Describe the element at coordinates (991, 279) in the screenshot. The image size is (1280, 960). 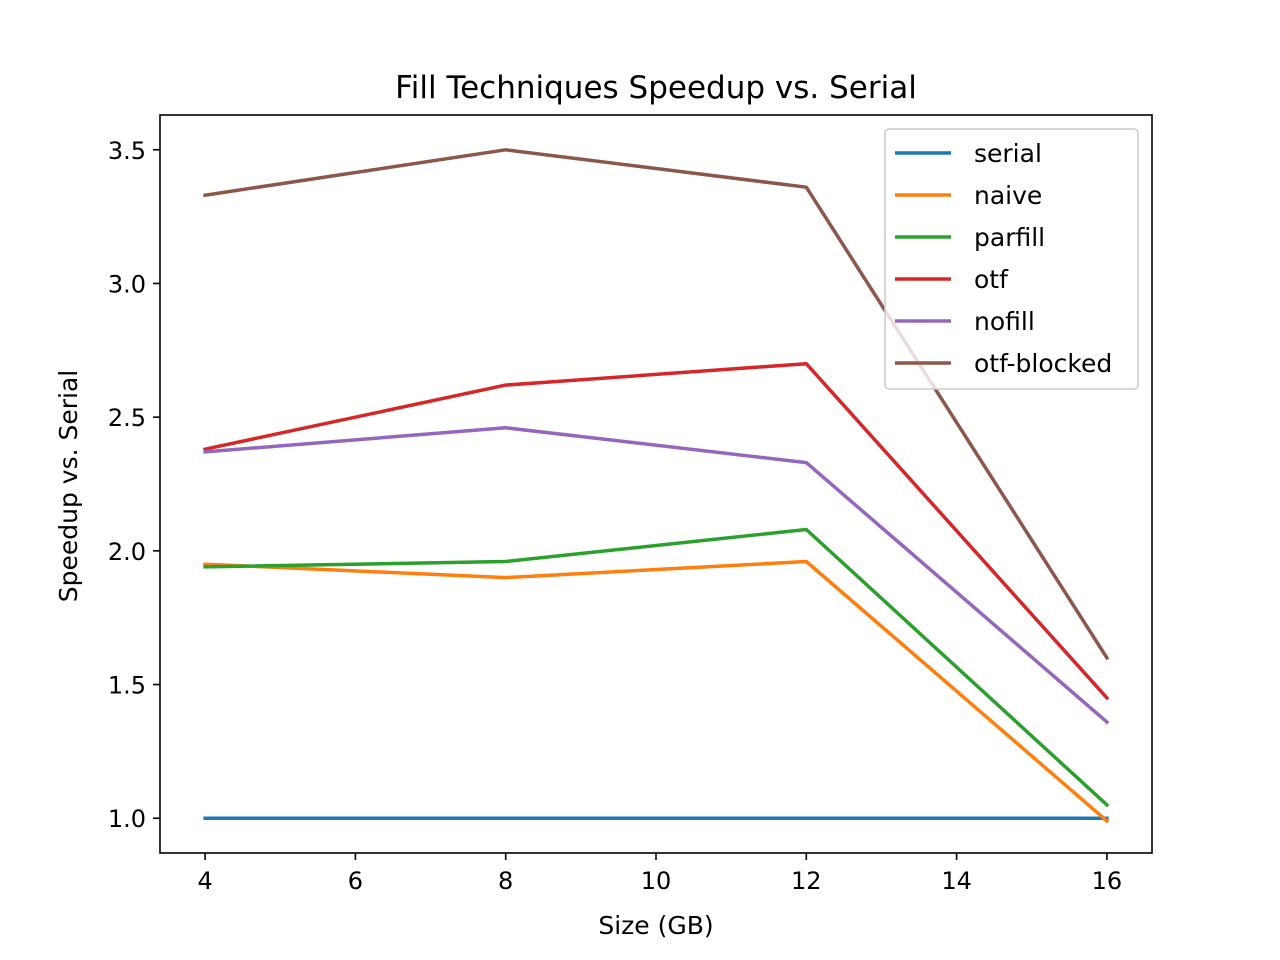
I see `legend-label-otf: otf` at that location.